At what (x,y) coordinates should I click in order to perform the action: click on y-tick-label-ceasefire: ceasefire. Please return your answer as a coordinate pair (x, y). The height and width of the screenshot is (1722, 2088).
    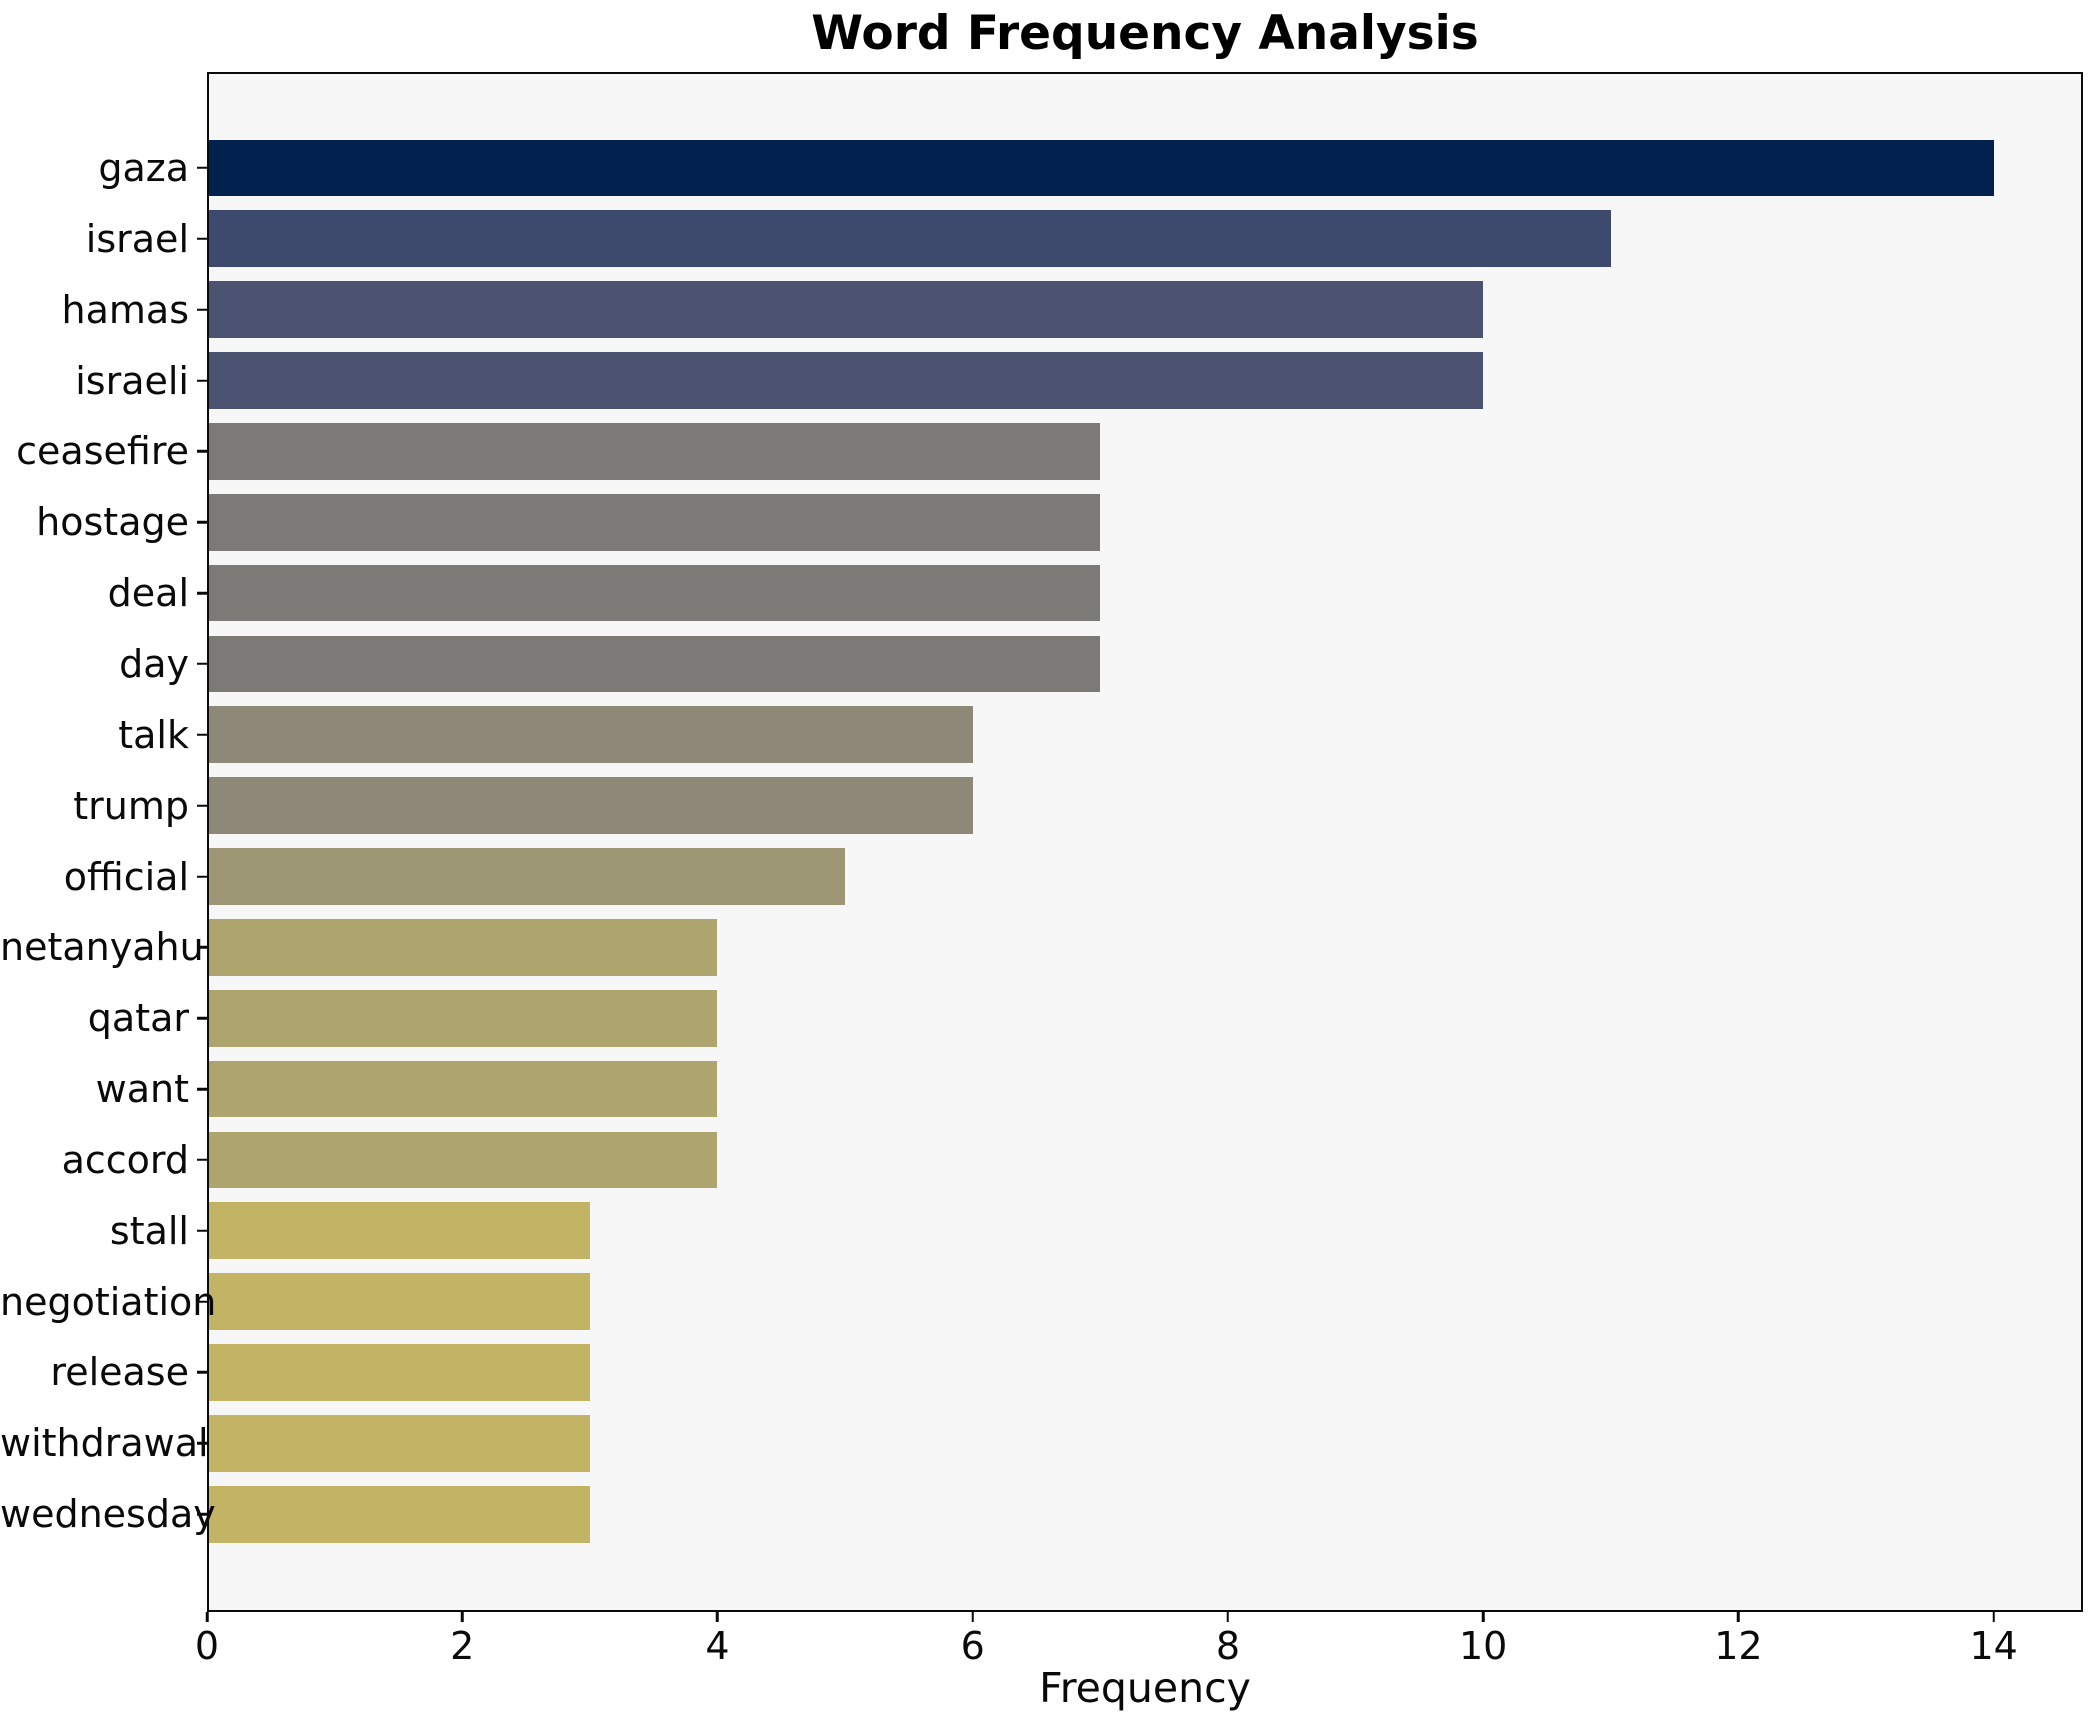
    Looking at the image, I should click on (102, 451).